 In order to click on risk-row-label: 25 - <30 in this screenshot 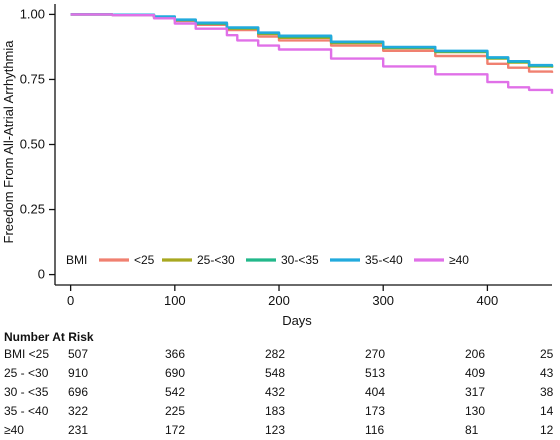, I will do `click(26, 373)`.